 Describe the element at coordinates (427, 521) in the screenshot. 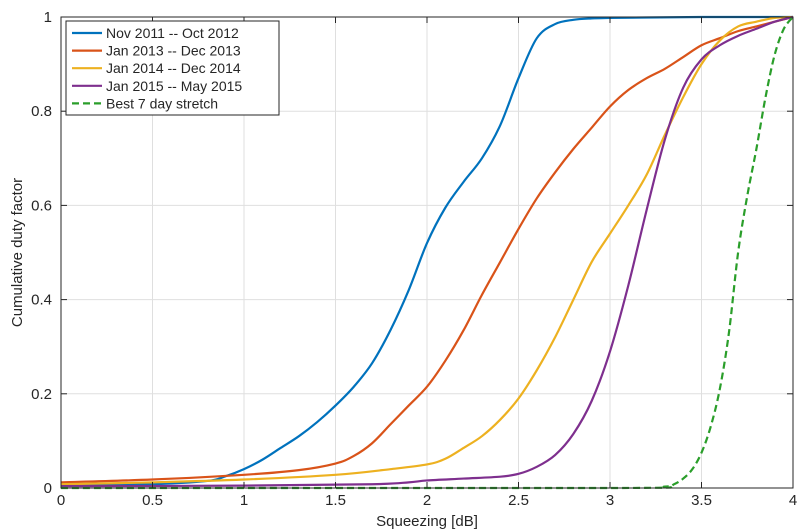

I see `x-axis-label: Squeezing [dB]` at that location.